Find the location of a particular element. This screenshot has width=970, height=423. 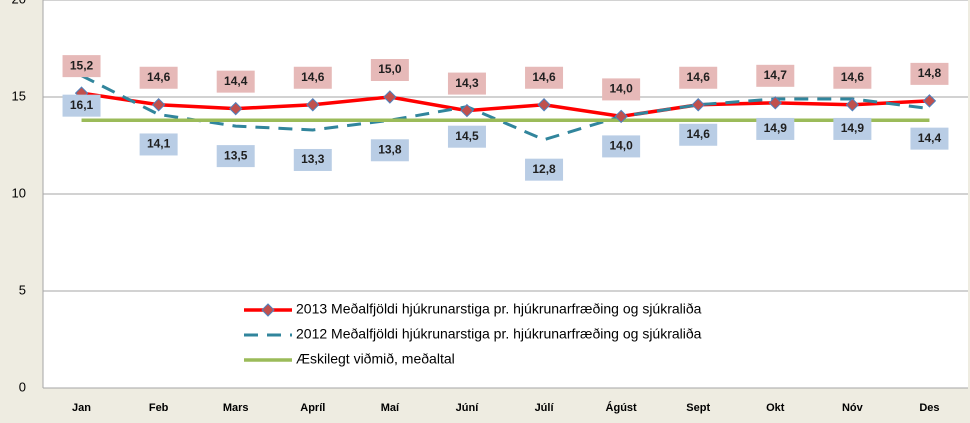

value-label: 13,3 is located at coordinates (313, 159).